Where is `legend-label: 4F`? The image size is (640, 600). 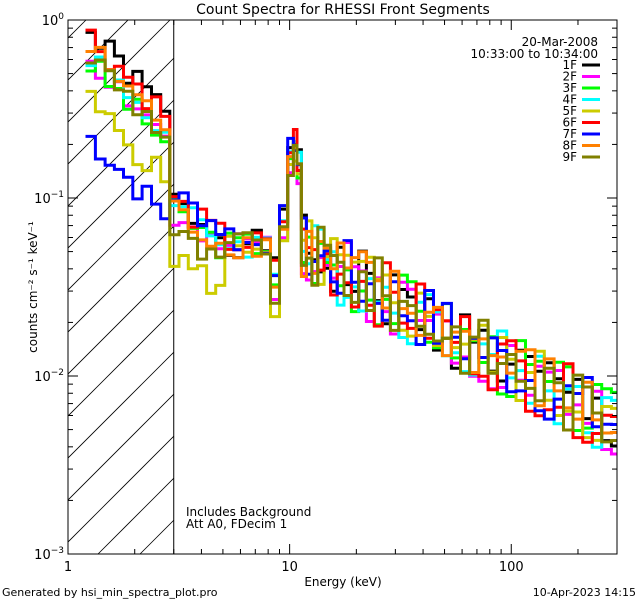
legend-label: 4F is located at coordinates (569, 100).